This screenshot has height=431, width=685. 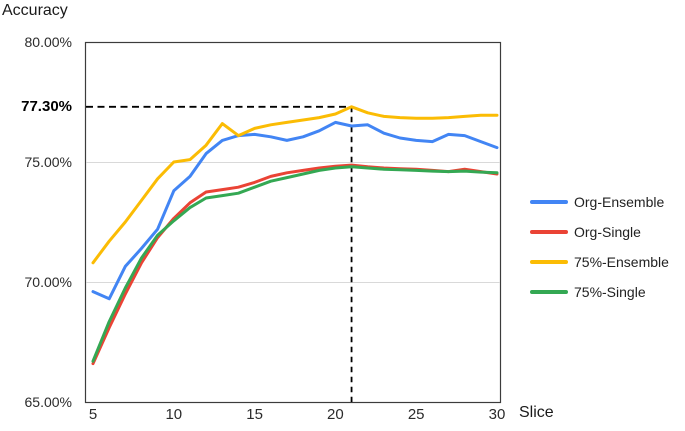 I want to click on x-axis-title: Slice, so click(x=536, y=412).